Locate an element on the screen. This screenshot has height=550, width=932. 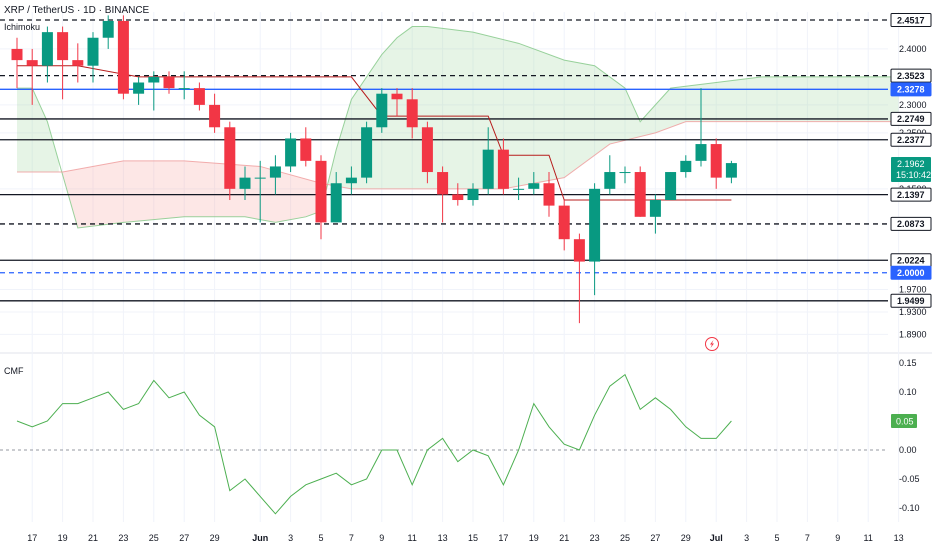
level-label-text: 2.2749 is located at coordinates (911, 119).